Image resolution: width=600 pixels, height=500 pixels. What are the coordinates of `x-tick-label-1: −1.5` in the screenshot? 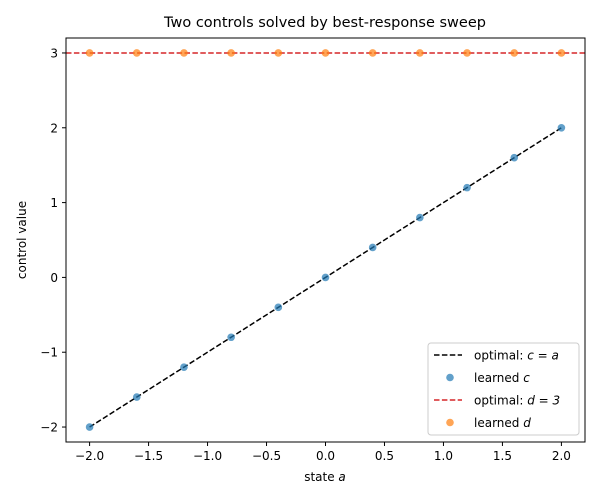 It's located at (148, 456).